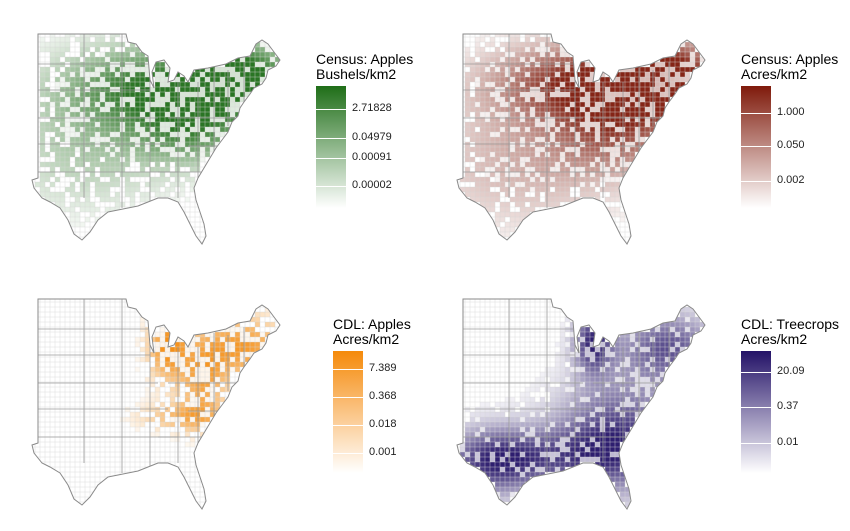 This screenshot has width=850, height=531. I want to click on county-cells, so click(582, 407).